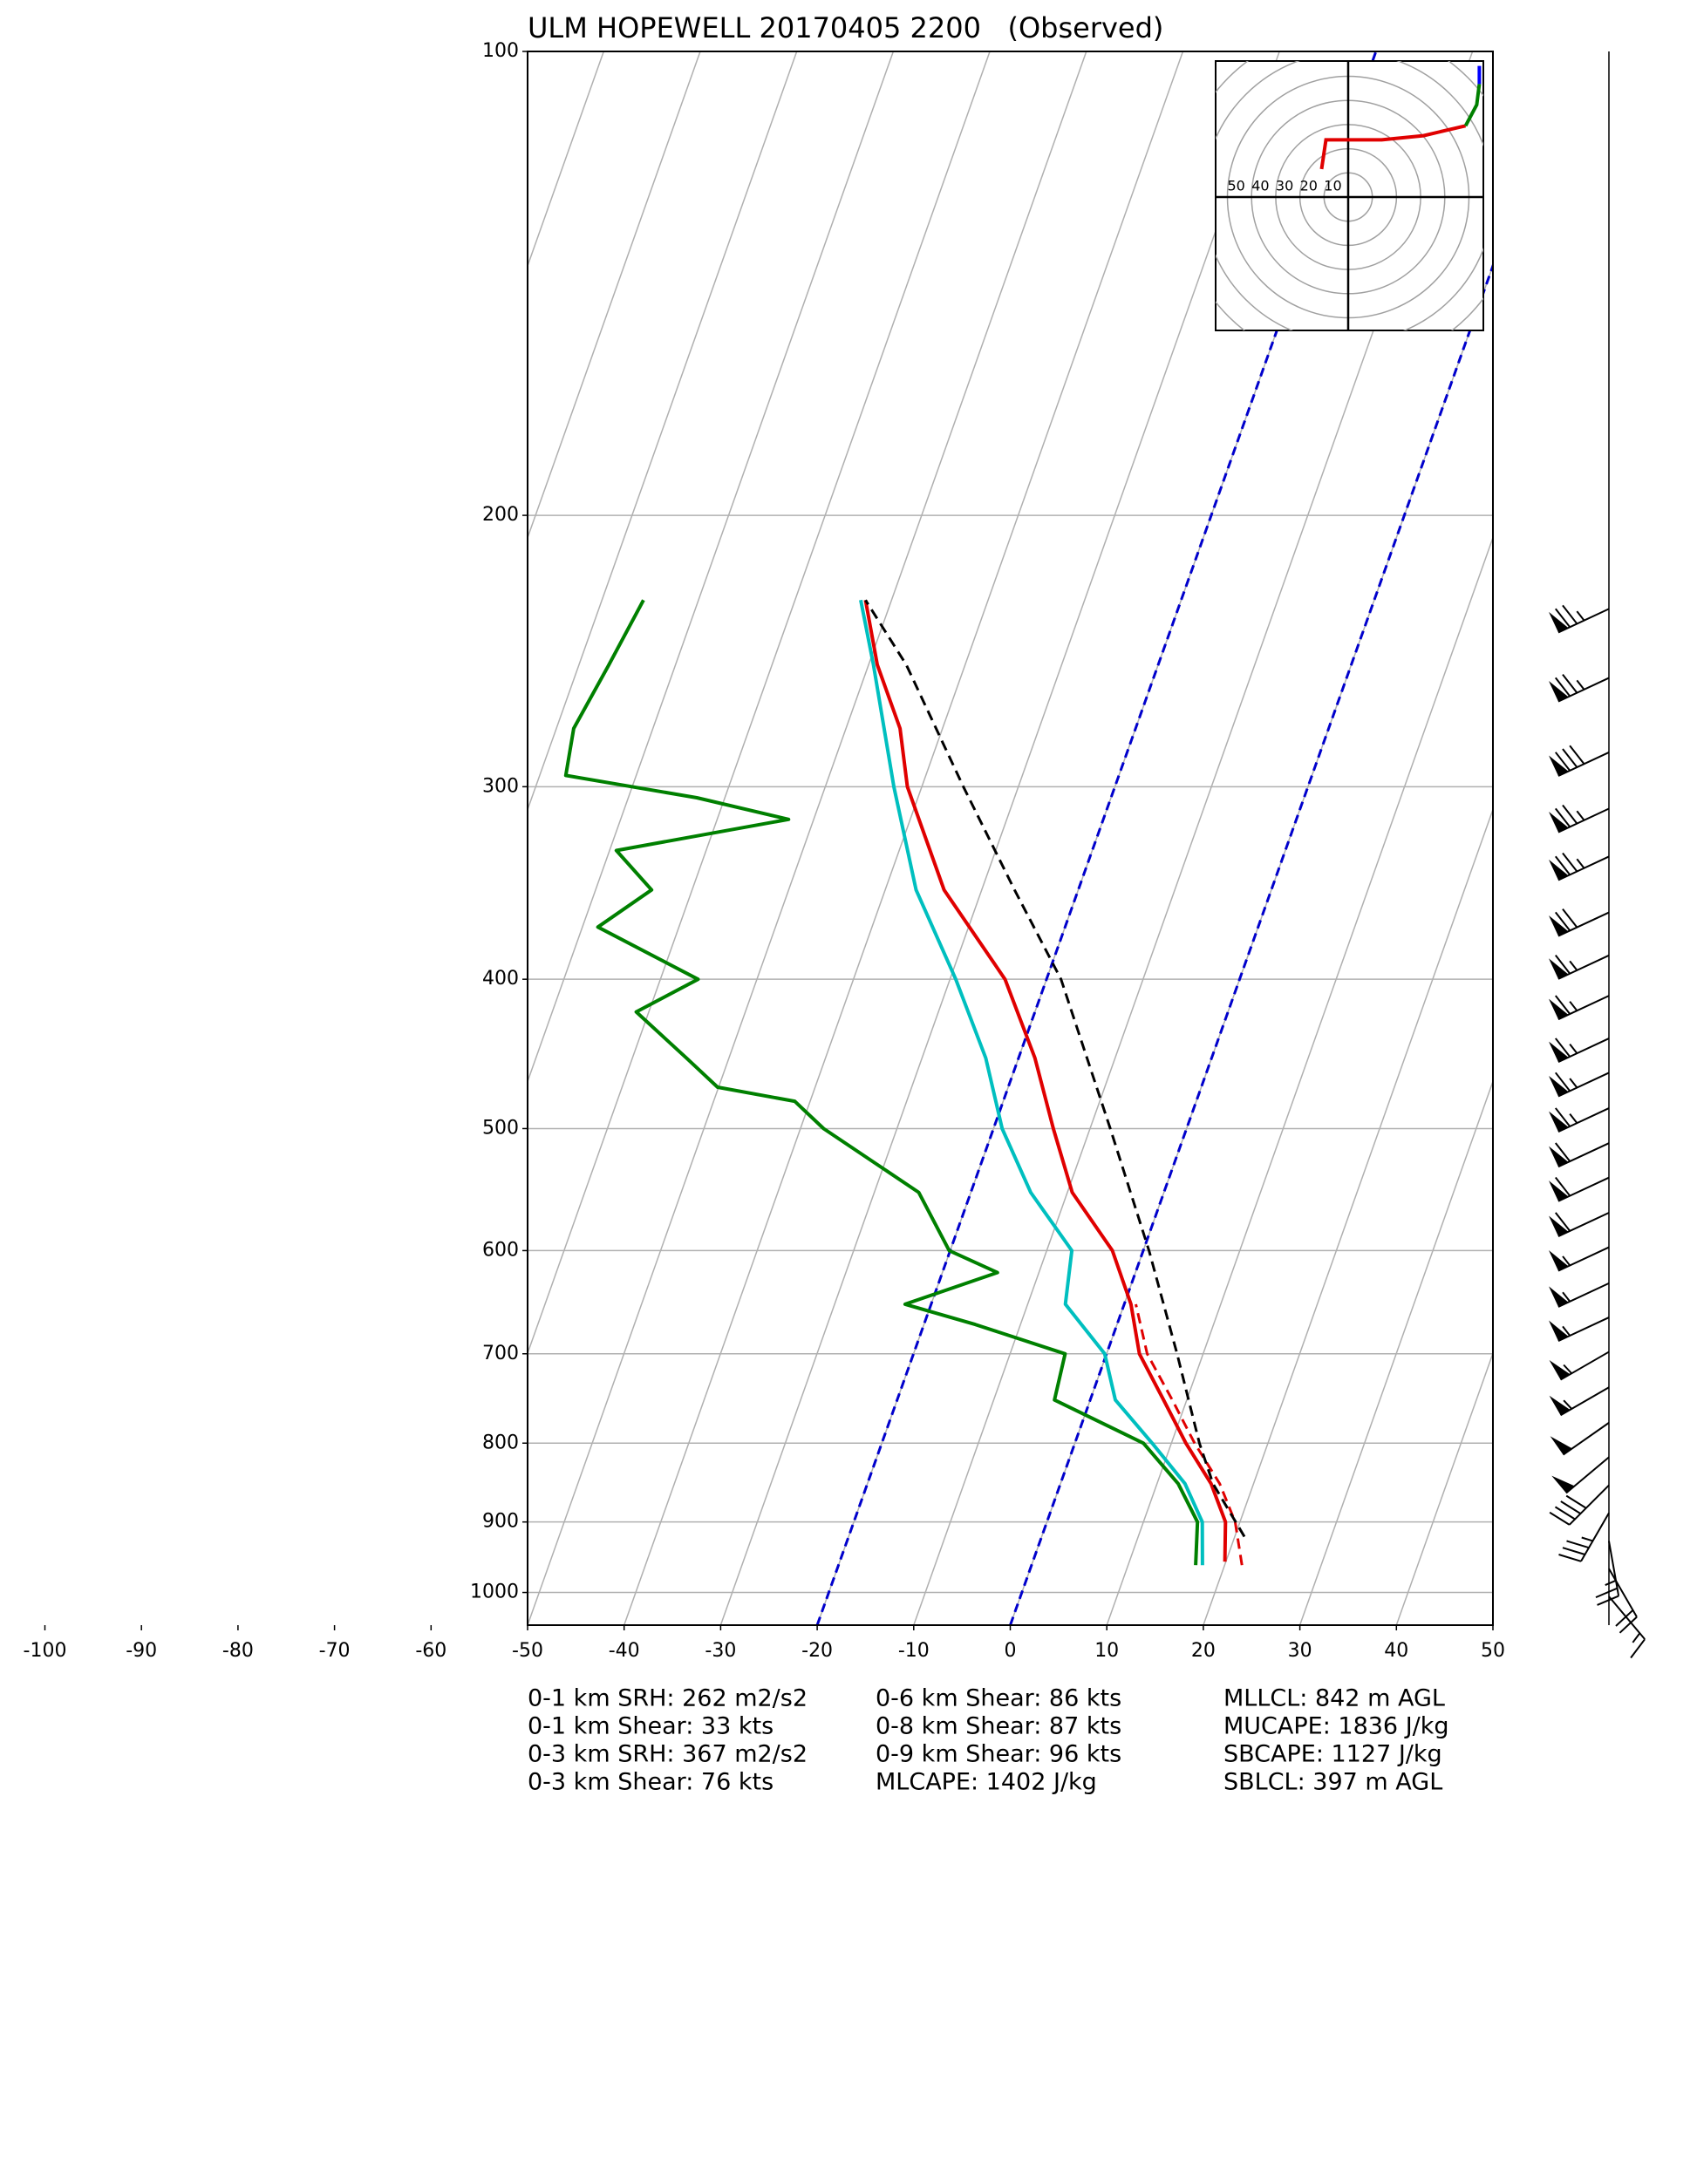 This screenshot has height=2184, width=1697. Describe the element at coordinates (500, 51) in the screenshot. I see `y-tick-label: 100` at that location.